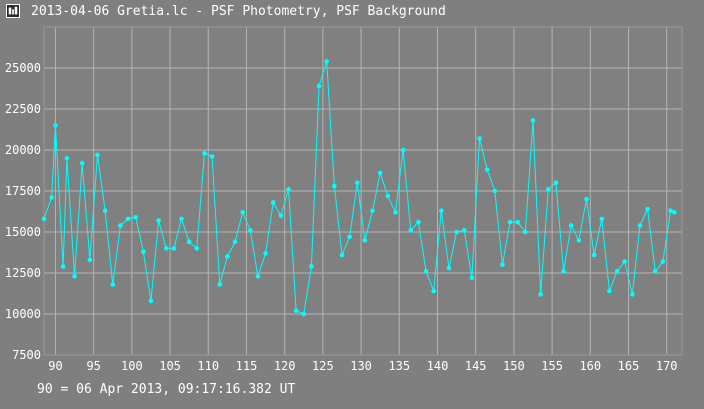  What do you see at coordinates (55, 366) in the screenshot?
I see `x-tick-label: 90` at bounding box center [55, 366].